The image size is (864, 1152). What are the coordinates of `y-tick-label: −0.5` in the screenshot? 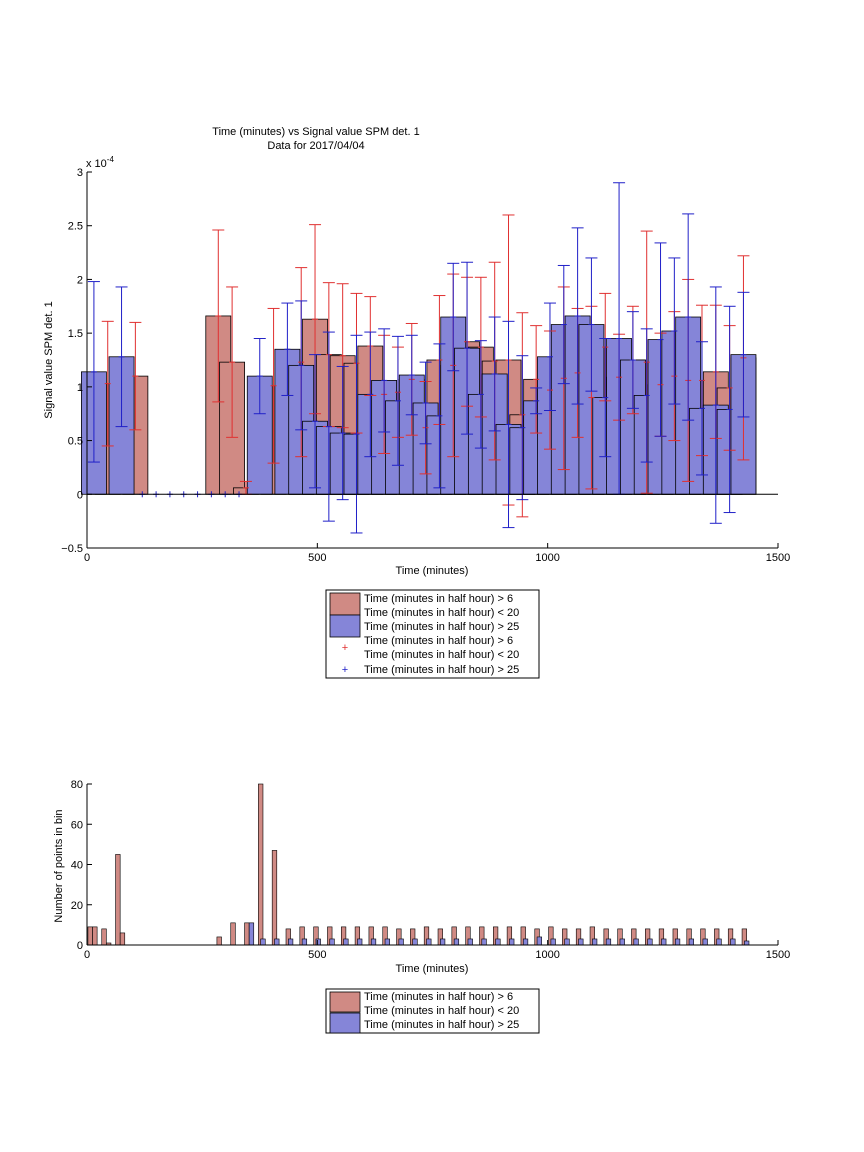 It's located at (72, 549).